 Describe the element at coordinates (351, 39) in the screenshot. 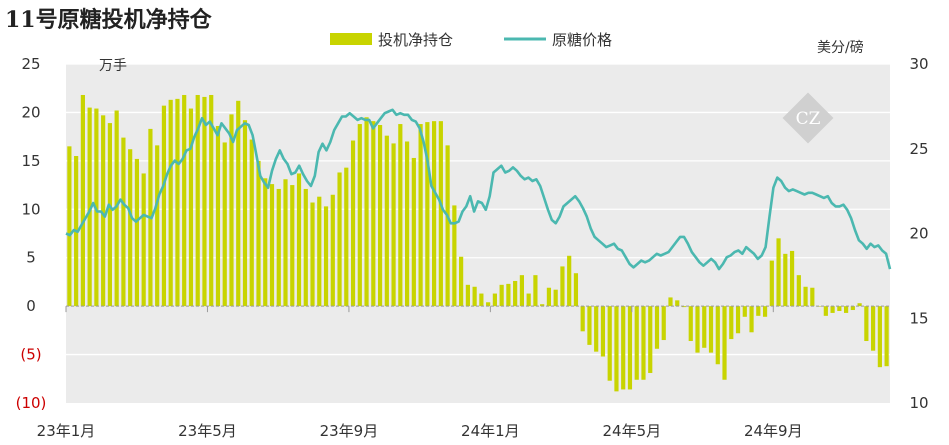

I see `legend-bar-swatch` at that location.